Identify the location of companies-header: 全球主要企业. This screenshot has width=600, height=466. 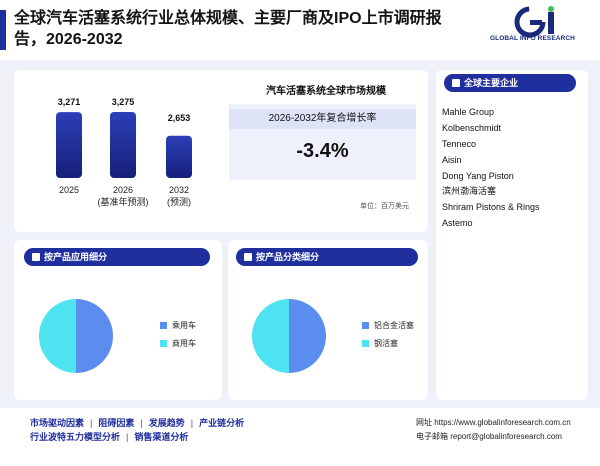
(510, 83).